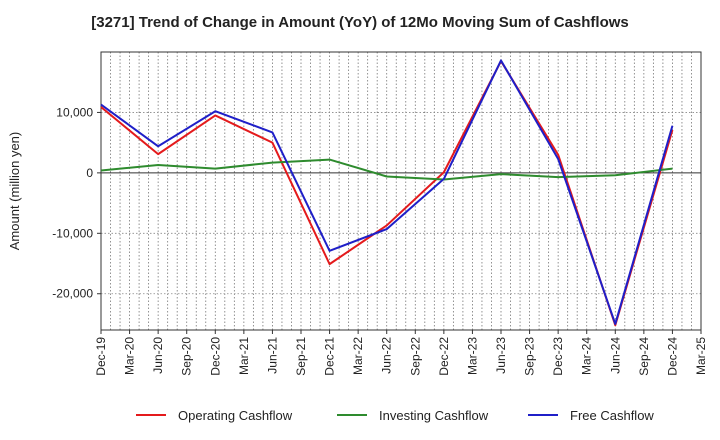 Image resolution: width=720 pixels, height=440 pixels. Describe the element at coordinates (72, 233) in the screenshot. I see `y-tick-label: -10,000` at that location.